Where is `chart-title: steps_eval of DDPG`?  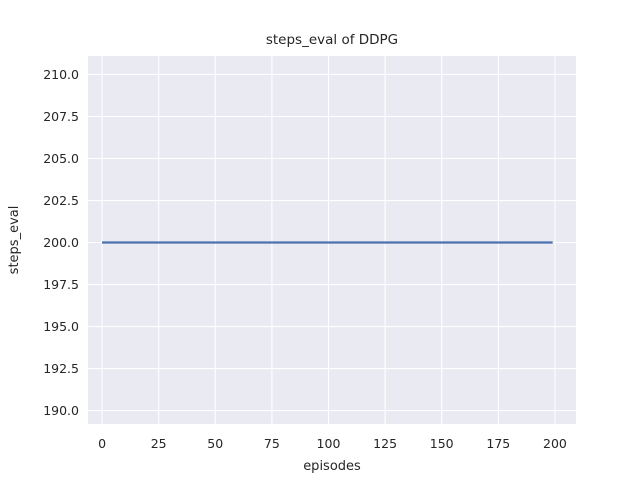 chart-title: steps_eval of DDPG is located at coordinates (332, 40).